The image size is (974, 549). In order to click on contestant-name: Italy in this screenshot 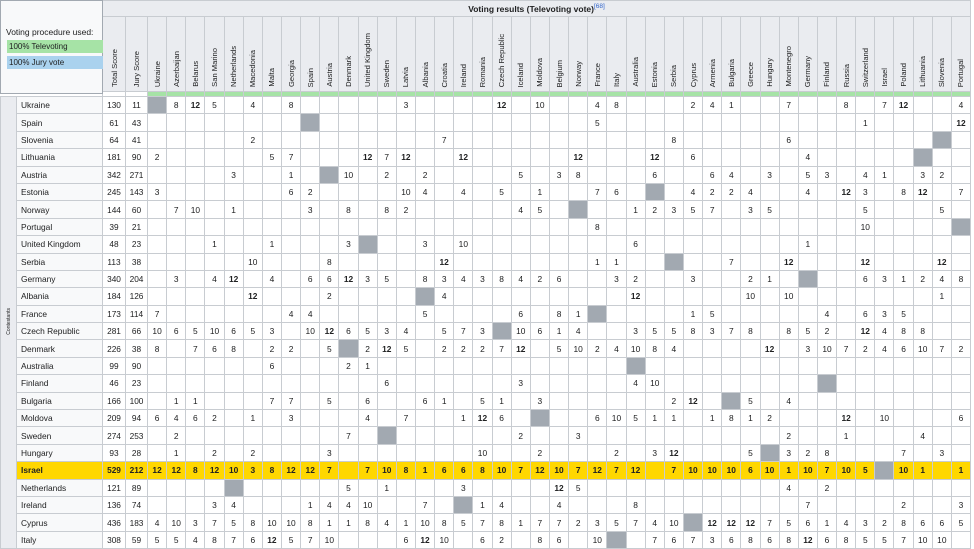, I will do `click(59, 539)`.